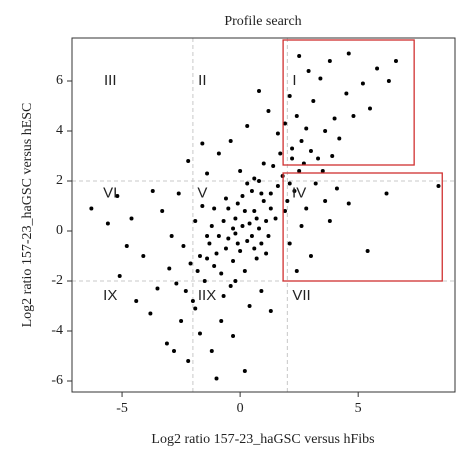  I want to click on region-label: II, so click(202, 80).